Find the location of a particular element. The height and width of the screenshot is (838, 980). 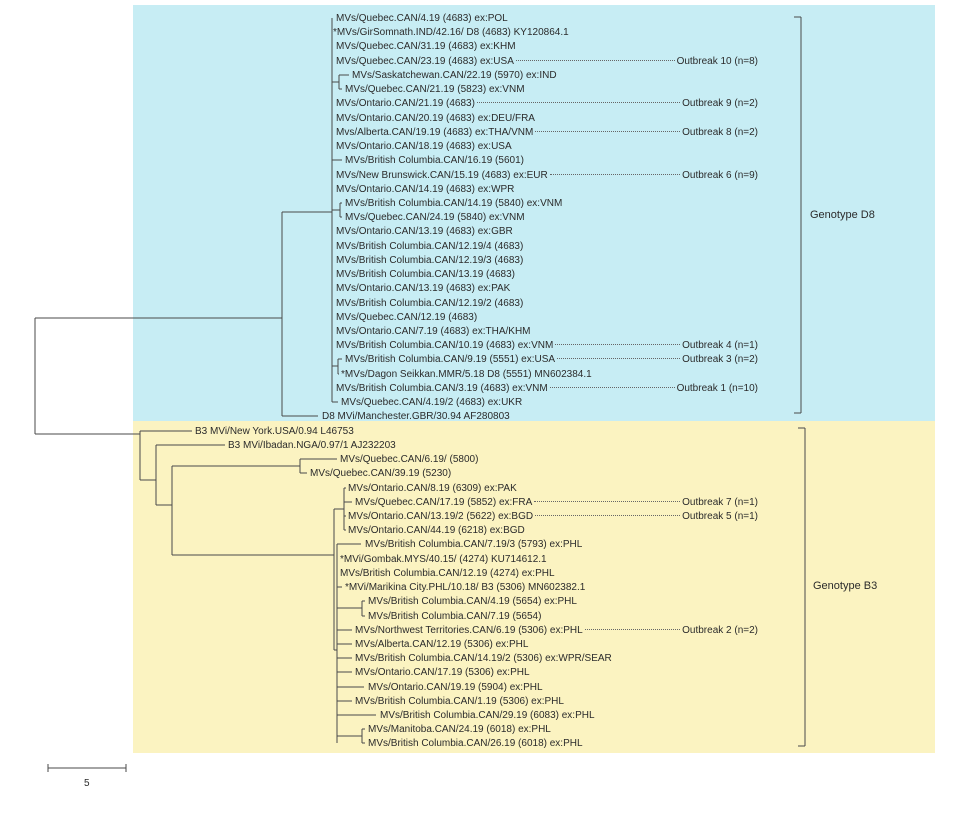

taxon-label: D8 MVi/Manchester.GBR/30.94 AF280803 is located at coordinates (416, 416).